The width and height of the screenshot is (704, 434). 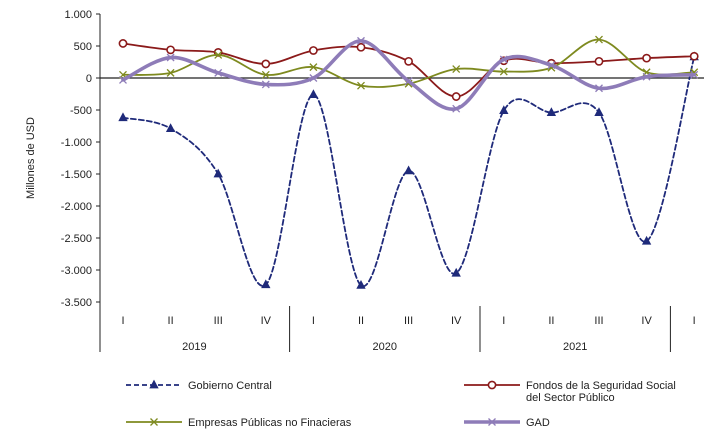 What do you see at coordinates (408, 321) in the screenshot?
I see `x-tick-label: III` at bounding box center [408, 321].